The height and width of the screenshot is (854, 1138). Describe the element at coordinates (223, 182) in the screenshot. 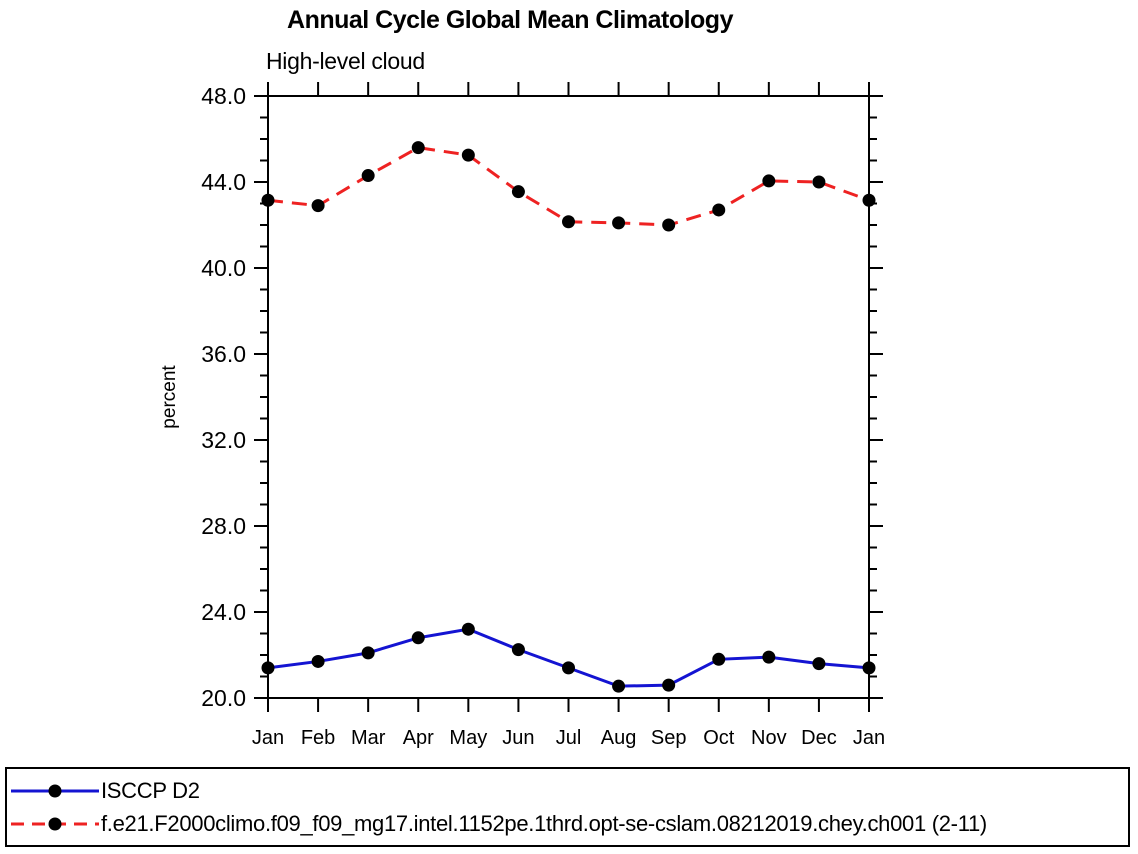

I see `y-tick-label: 44.0` at that location.